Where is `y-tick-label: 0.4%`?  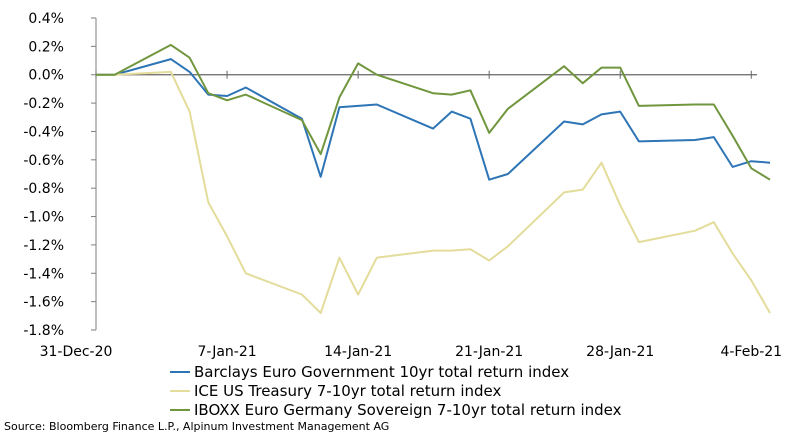 y-tick-label: 0.4% is located at coordinates (46, 19).